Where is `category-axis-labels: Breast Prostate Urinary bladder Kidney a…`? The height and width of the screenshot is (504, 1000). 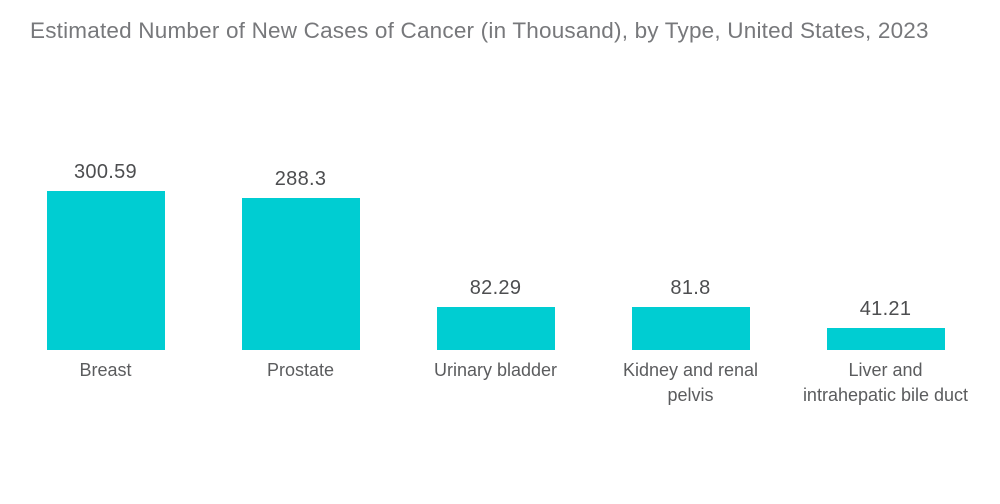
category-axis-labels: Breast Prostate Urinary bladder Kidney a… is located at coordinates (495, 383).